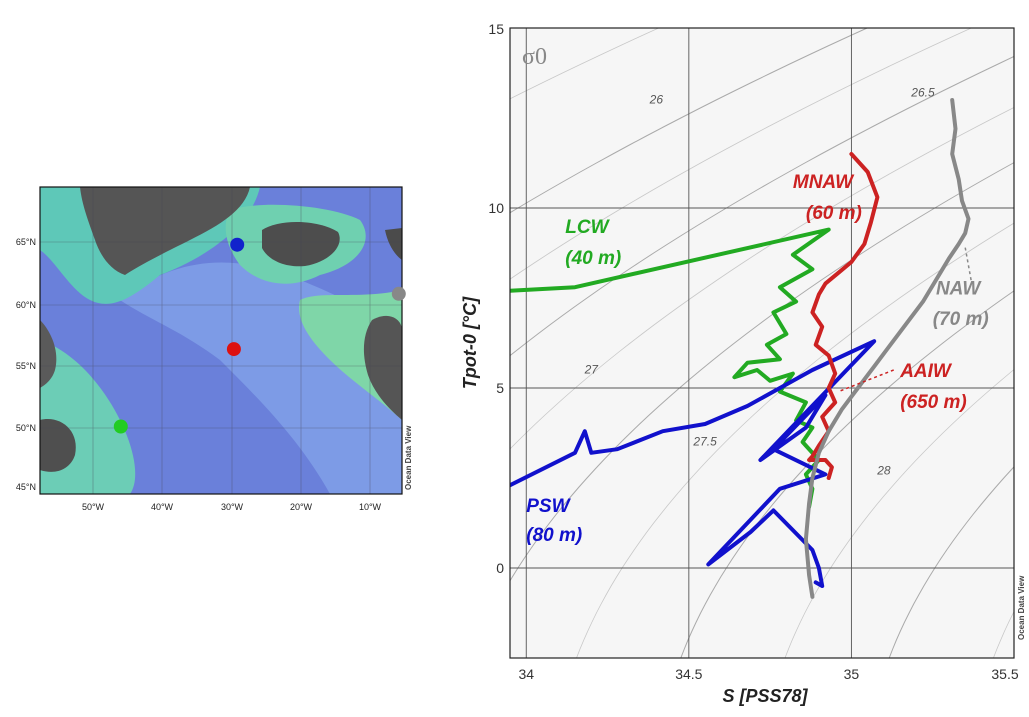 This screenshot has width=1029, height=717. I want to click on station-marker-lcw, so click(120, 426).